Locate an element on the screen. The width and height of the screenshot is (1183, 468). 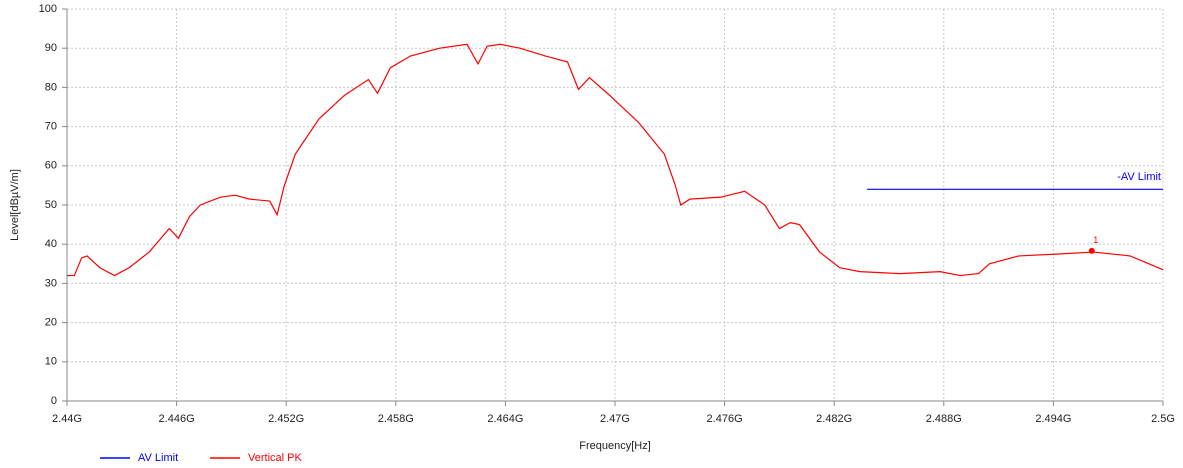
x-tick-label: 2.476G is located at coordinates (725, 419).